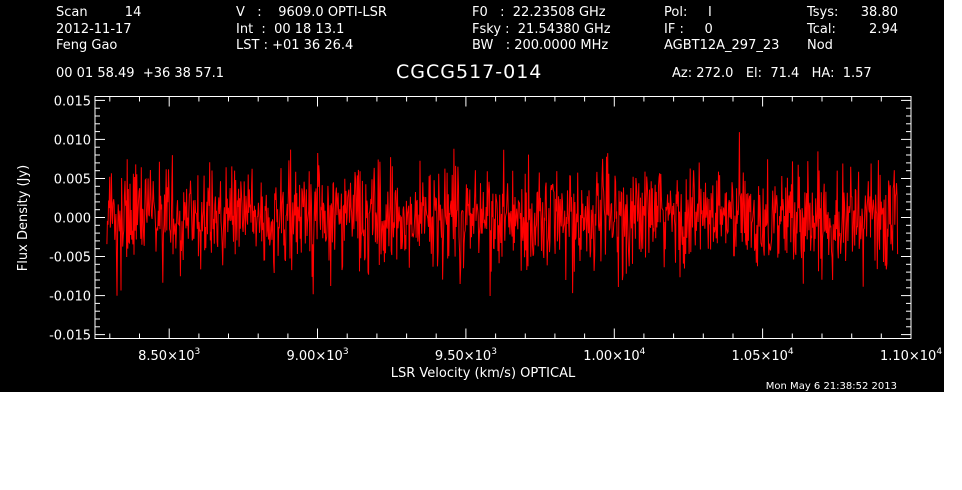 The width and height of the screenshot is (962, 490). What do you see at coordinates (879, 12) in the screenshot?
I see `header-tsys-value: 38.80` at bounding box center [879, 12].